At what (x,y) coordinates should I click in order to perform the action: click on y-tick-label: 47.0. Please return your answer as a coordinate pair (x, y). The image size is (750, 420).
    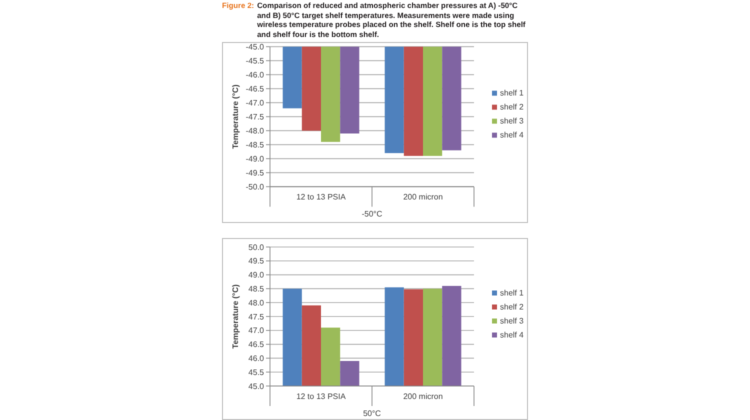
    Looking at the image, I should click on (256, 331).